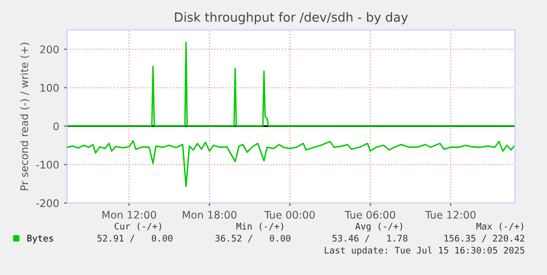 The width and height of the screenshot is (547, 275). Describe the element at coordinates (47, 164) in the screenshot. I see `y-tick-label: -100` at that location.